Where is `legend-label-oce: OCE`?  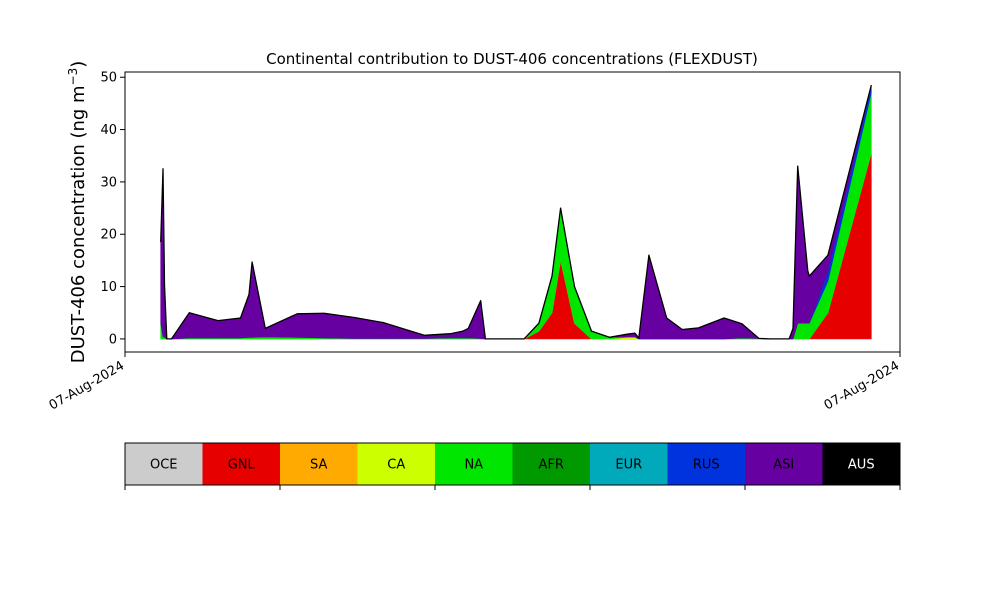 legend-label-oce: OCE is located at coordinates (164, 465).